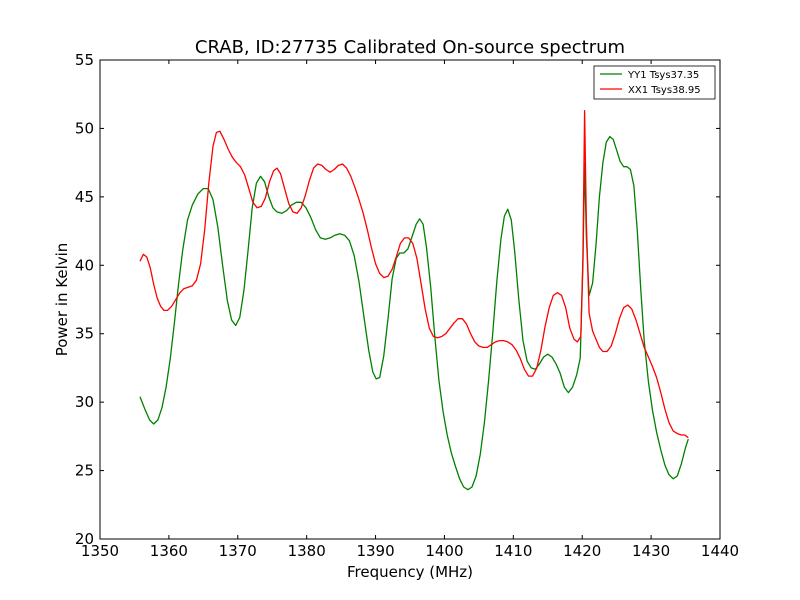  Describe the element at coordinates (62, 300) in the screenshot. I see `y-axis-label: Power in Kelvin` at that location.